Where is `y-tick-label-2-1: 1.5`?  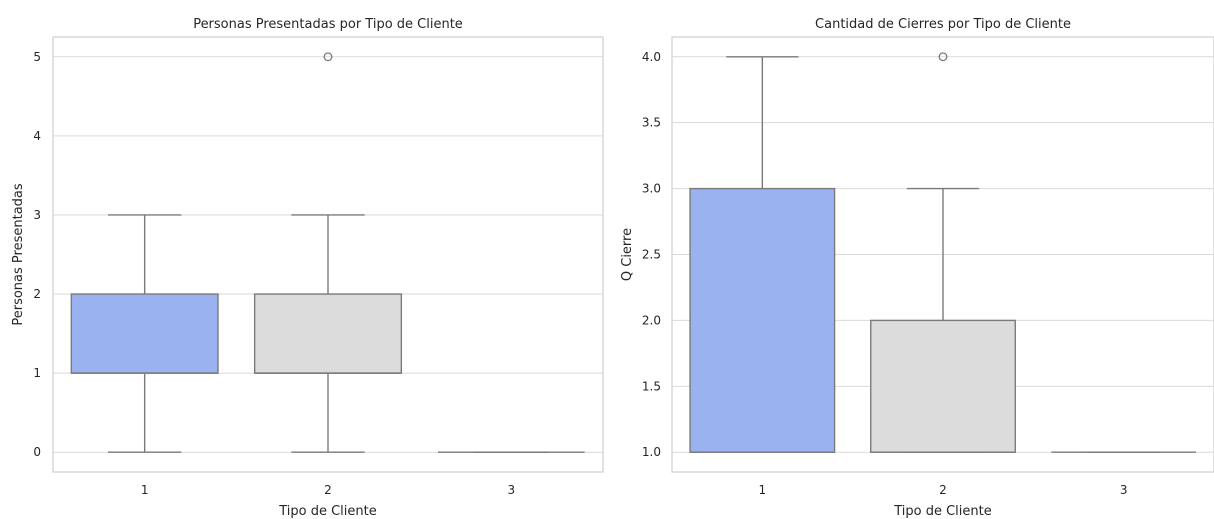
y-tick-label-2-1: 1.5 is located at coordinates (651, 386).